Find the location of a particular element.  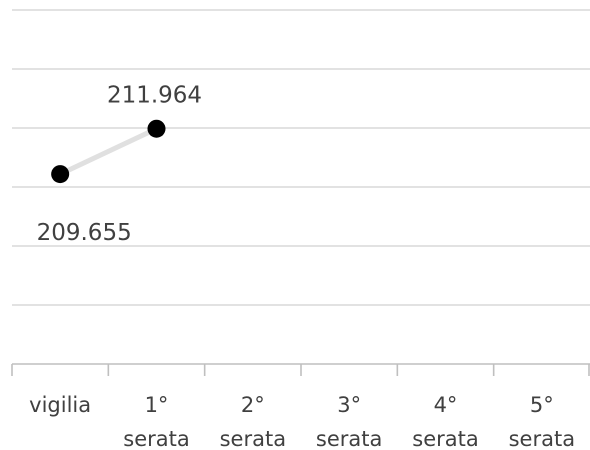

series is located at coordinates (108, 151).